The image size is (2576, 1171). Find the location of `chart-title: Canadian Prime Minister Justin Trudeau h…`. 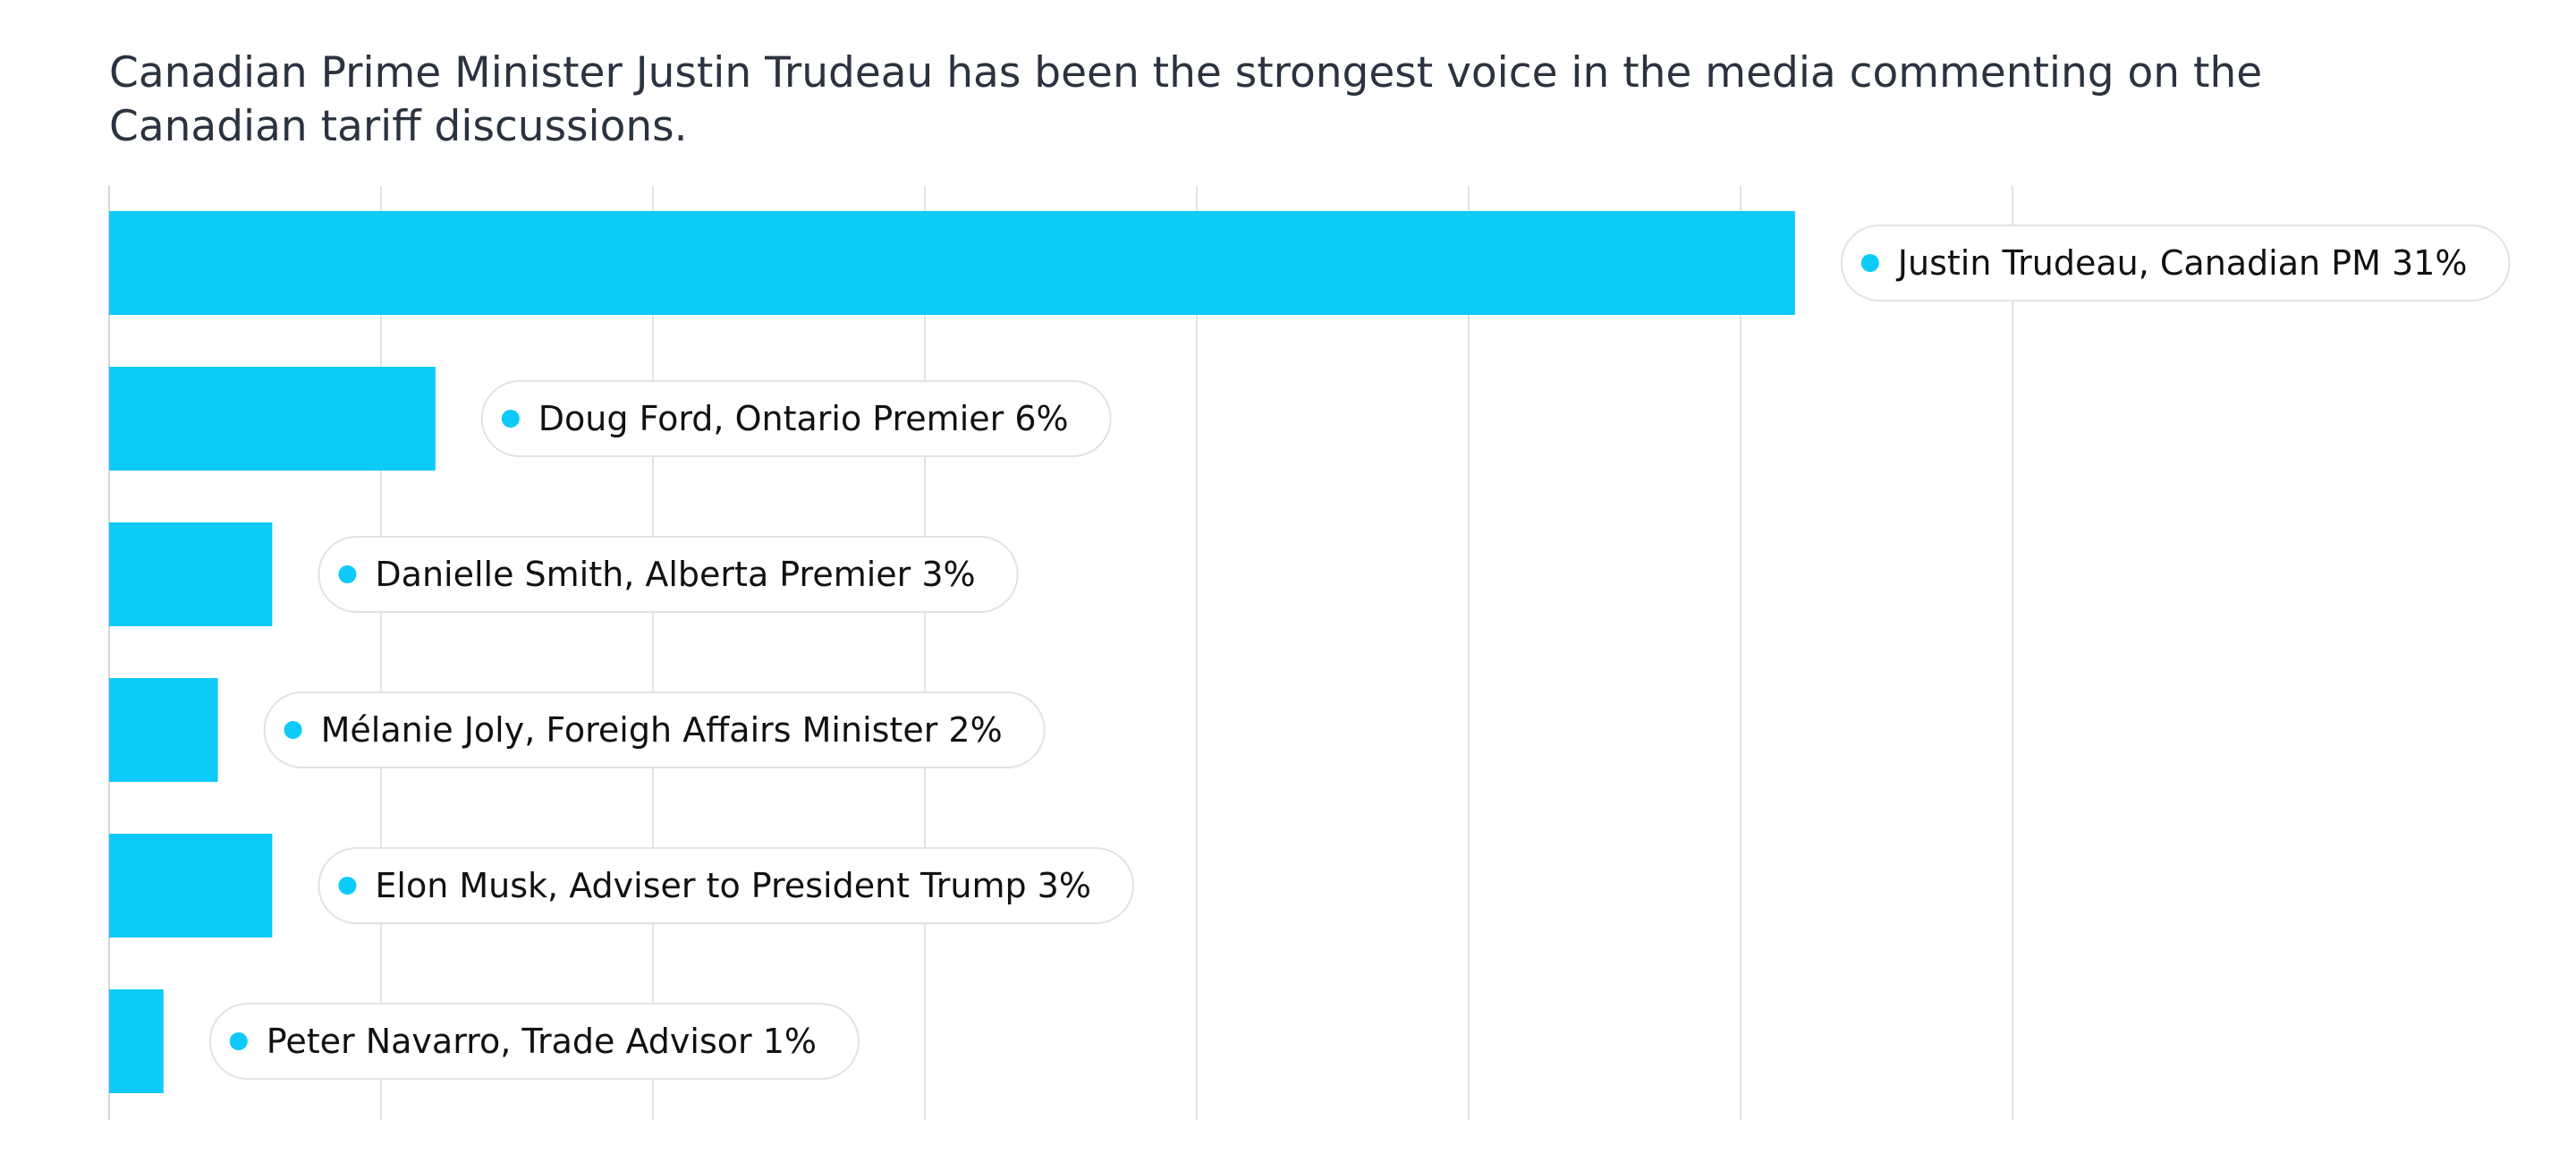

chart-title: Canadian Prime Minister Justin Trudeau h… is located at coordinates (1186, 100).